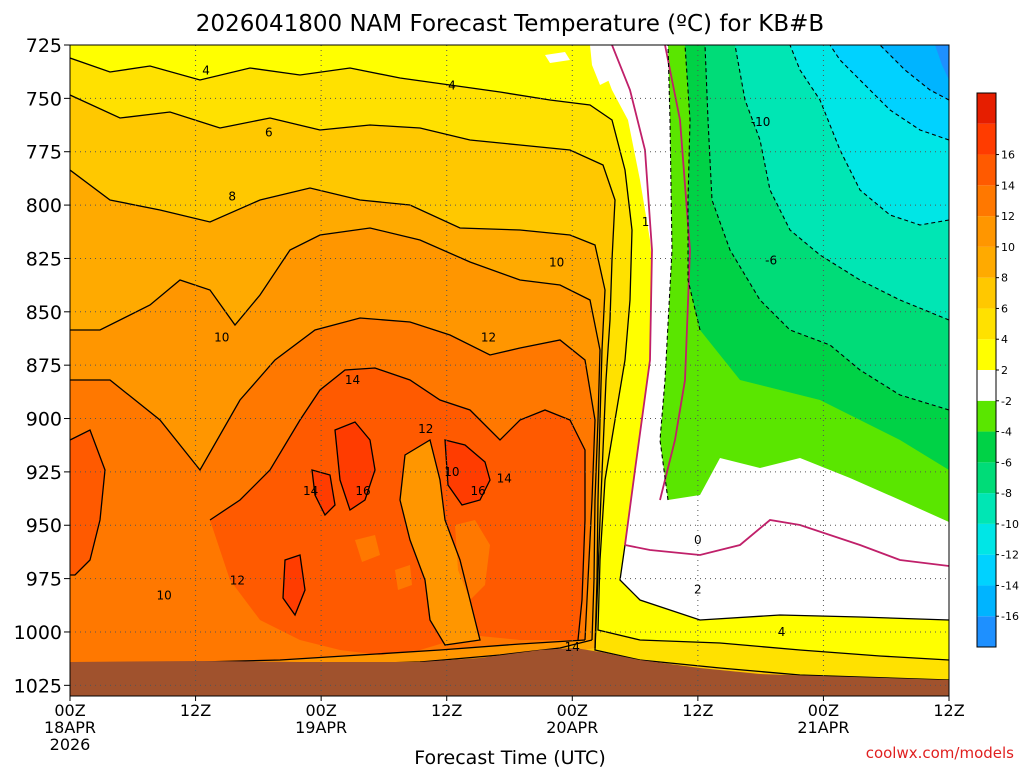 Image resolution: width=1024 pixels, height=768 pixels. What do you see at coordinates (1010, 555) in the screenshot?
I see `colorbar-label: -12` at bounding box center [1010, 555].